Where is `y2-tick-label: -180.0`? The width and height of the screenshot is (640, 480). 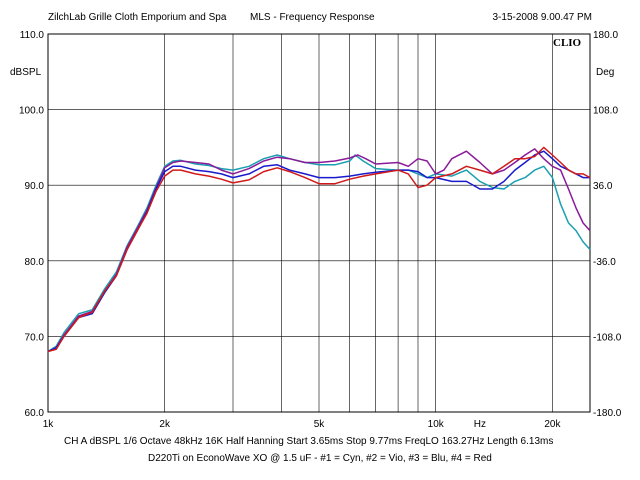
y2-tick-label: -180.0 is located at coordinates (607, 413).